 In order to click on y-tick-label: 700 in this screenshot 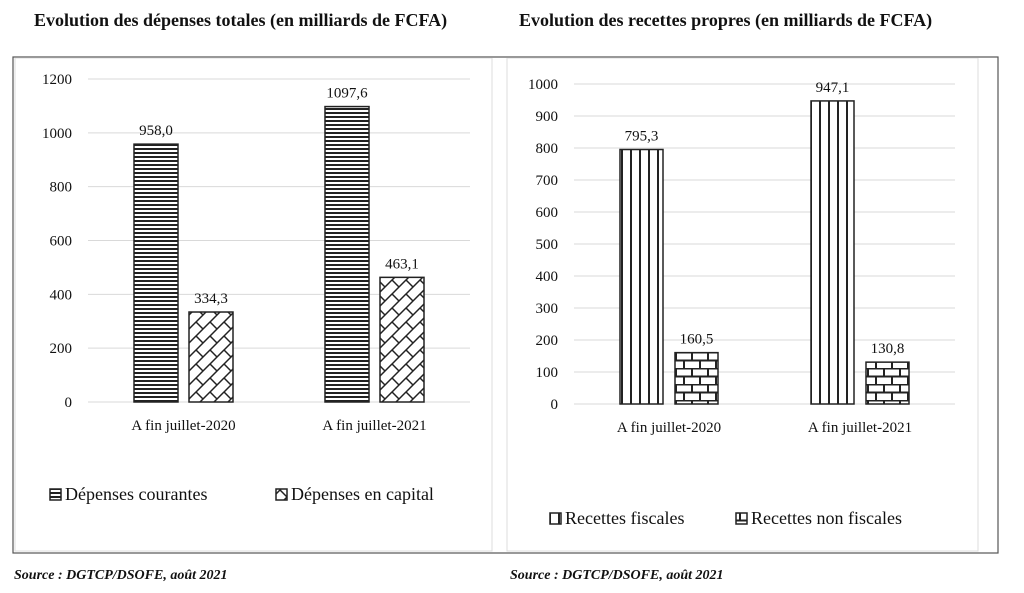, I will do `click(547, 181)`.